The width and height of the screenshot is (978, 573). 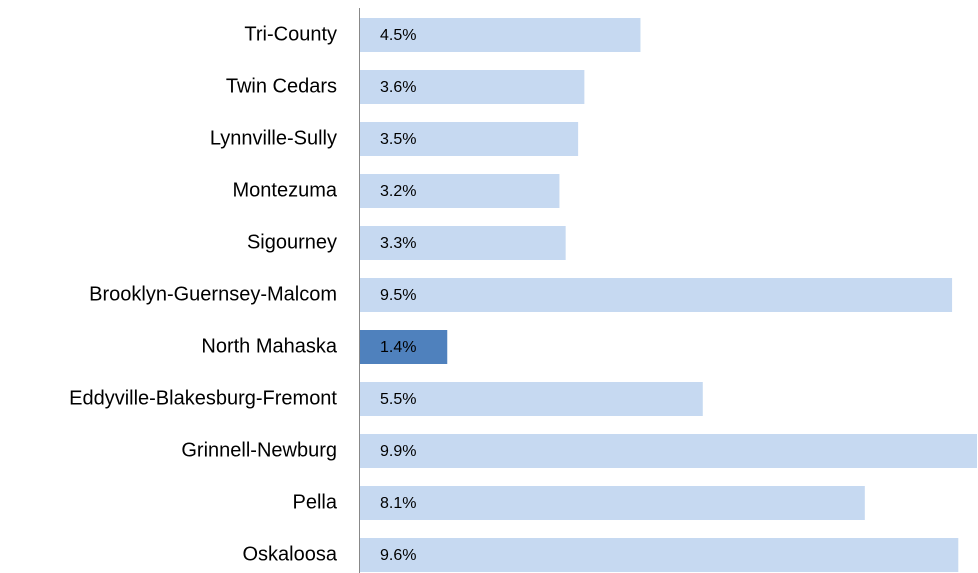 What do you see at coordinates (398, 87) in the screenshot?
I see `value-label: 3.6%` at bounding box center [398, 87].